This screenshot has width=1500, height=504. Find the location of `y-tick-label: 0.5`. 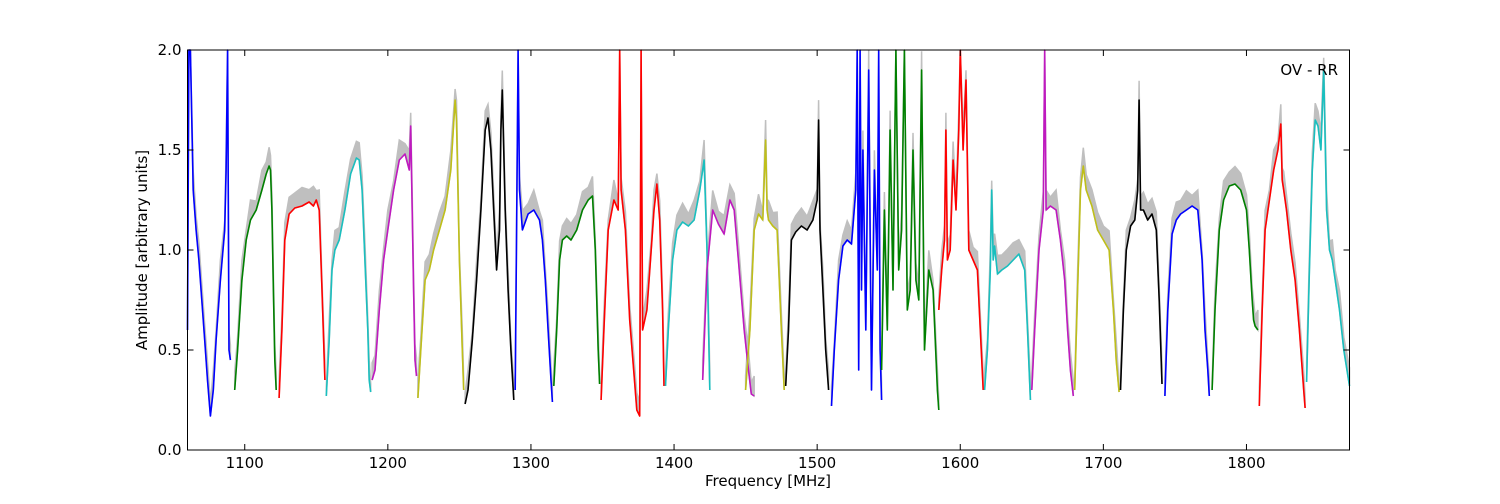

y-tick-label: 0.5 is located at coordinates (170, 350).